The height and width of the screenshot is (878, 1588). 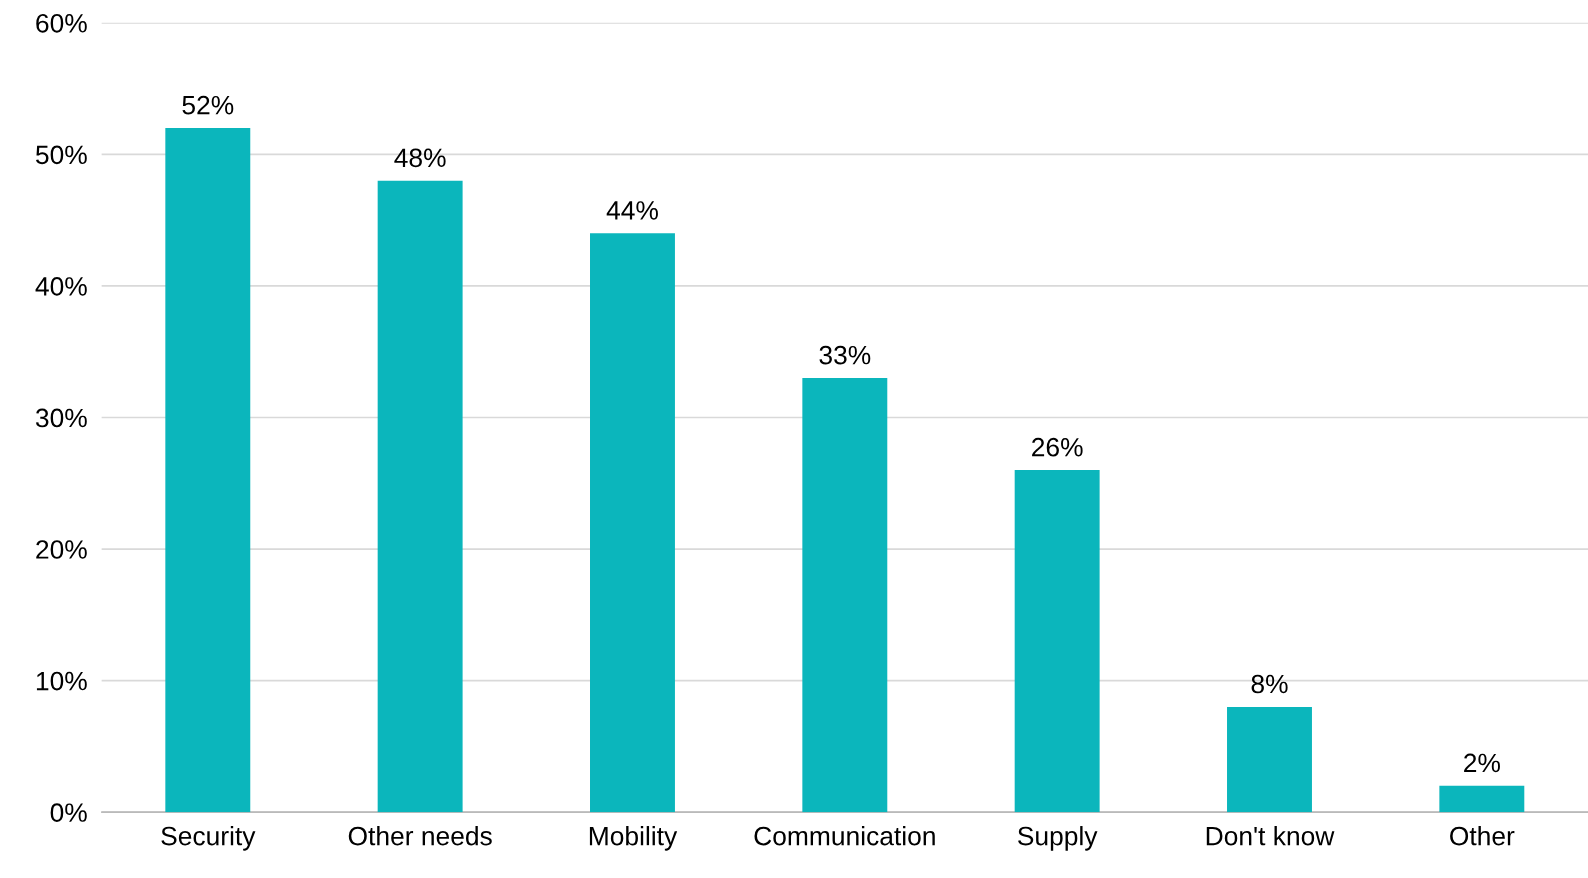 What do you see at coordinates (844, 836) in the screenshot?
I see `x-tick-label: Communication` at bounding box center [844, 836].